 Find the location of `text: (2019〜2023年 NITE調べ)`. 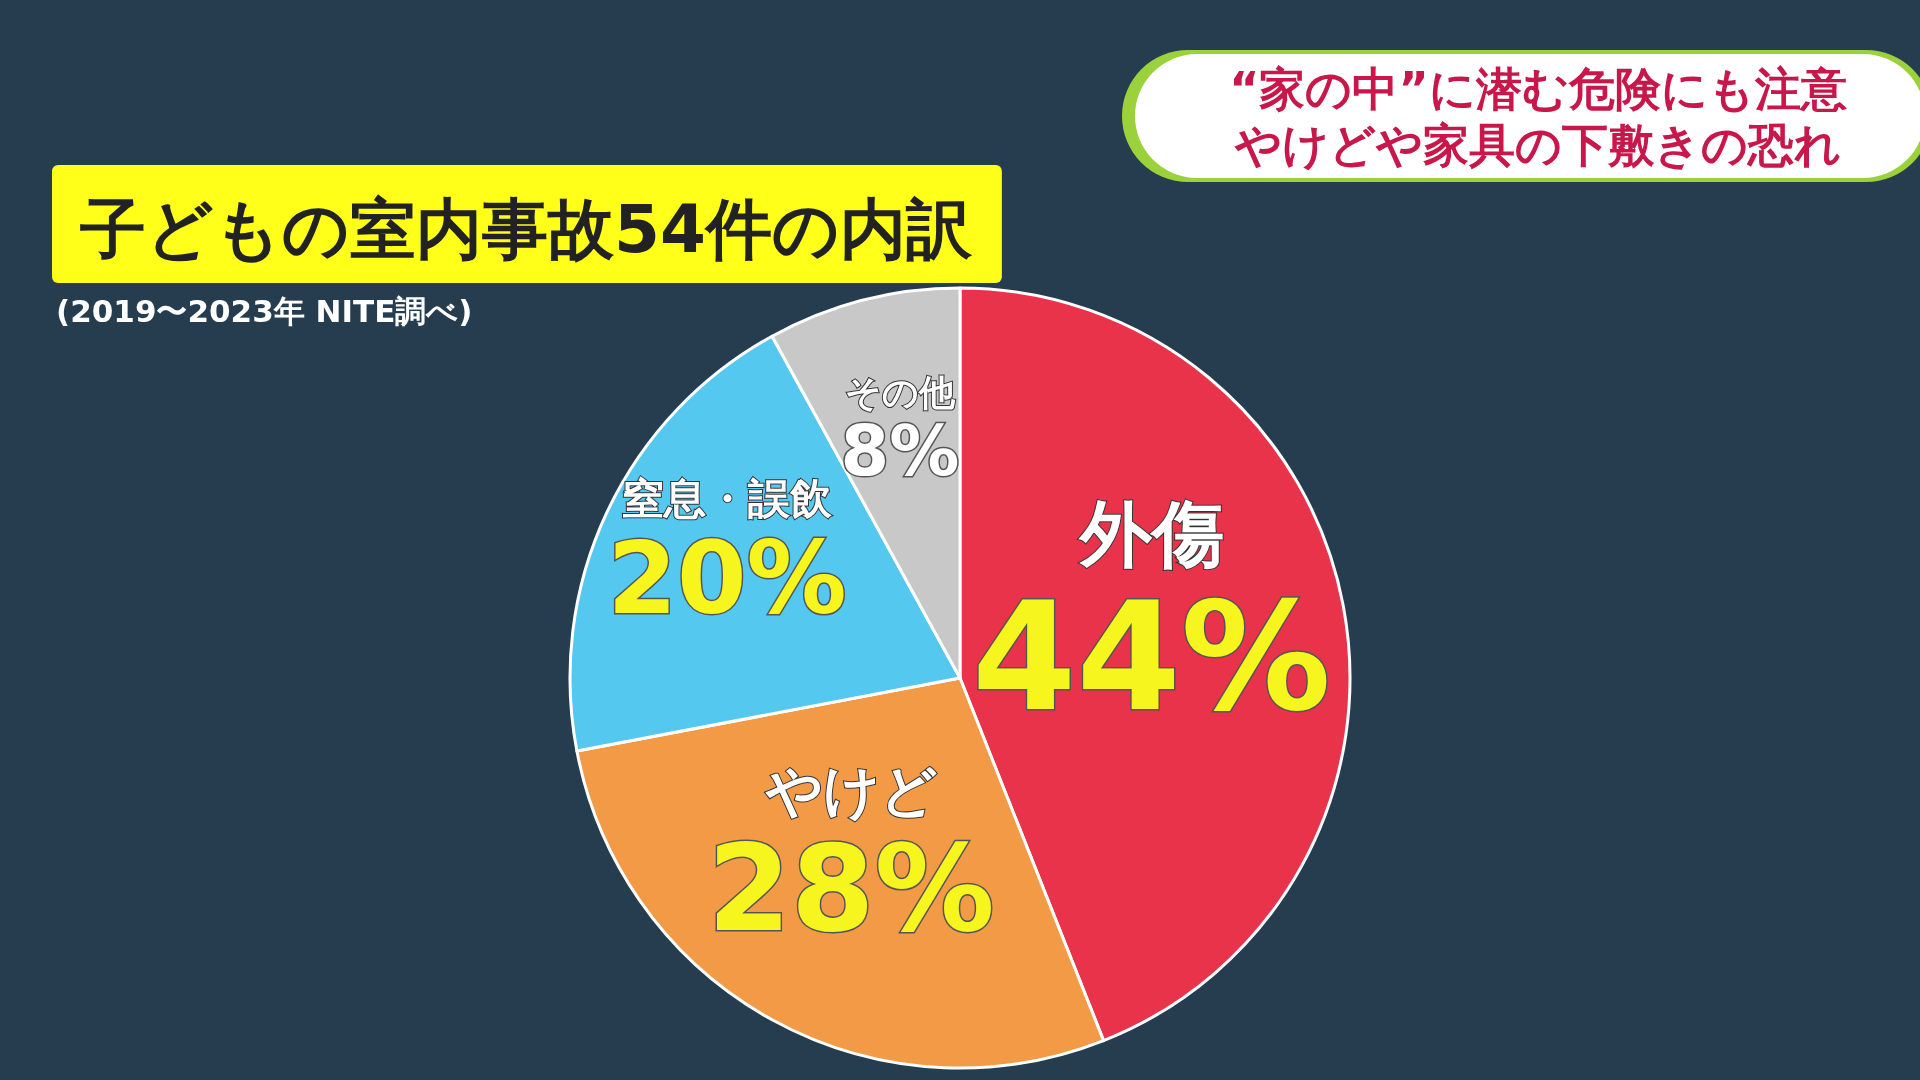

text: (2019〜2023年 NITE調べ) is located at coordinates (264, 311).